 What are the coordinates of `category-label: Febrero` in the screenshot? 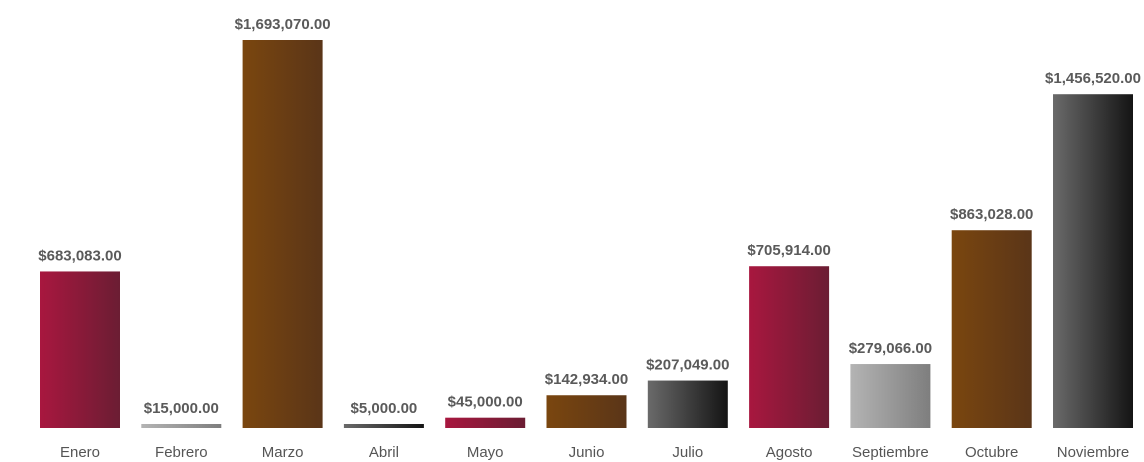 It's located at (181, 452).